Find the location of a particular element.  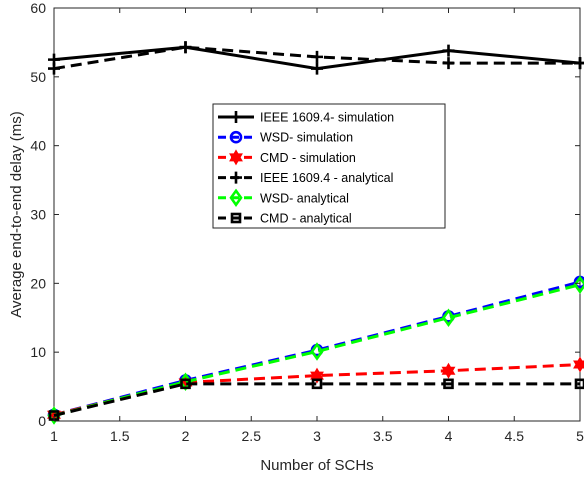

legend-box is located at coordinates (329, 166).